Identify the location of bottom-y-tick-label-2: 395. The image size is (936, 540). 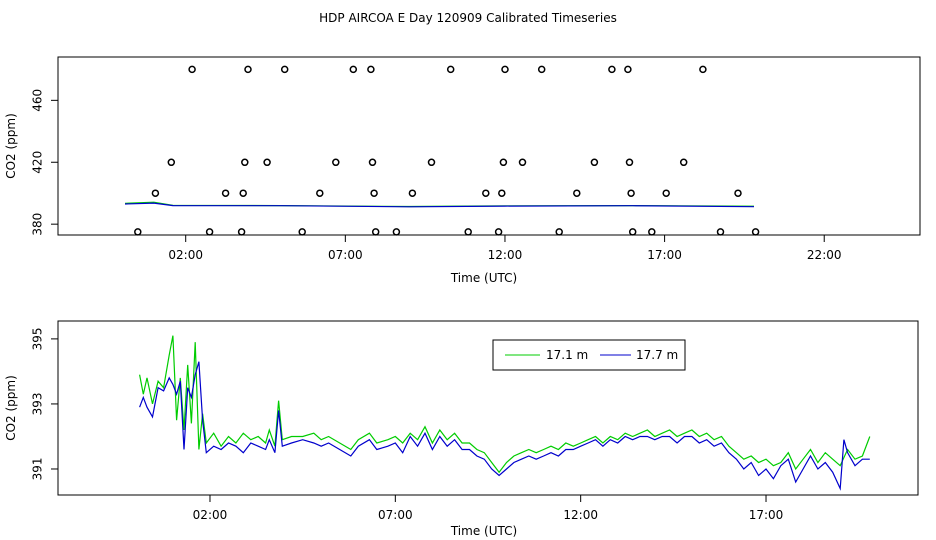
(38, 338).